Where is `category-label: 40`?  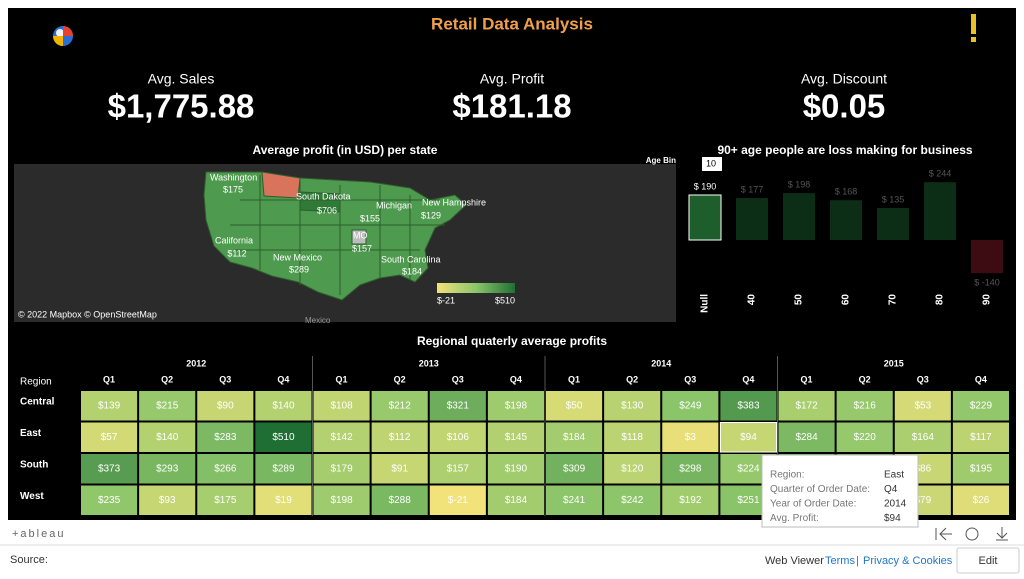 category-label: 40 is located at coordinates (752, 300).